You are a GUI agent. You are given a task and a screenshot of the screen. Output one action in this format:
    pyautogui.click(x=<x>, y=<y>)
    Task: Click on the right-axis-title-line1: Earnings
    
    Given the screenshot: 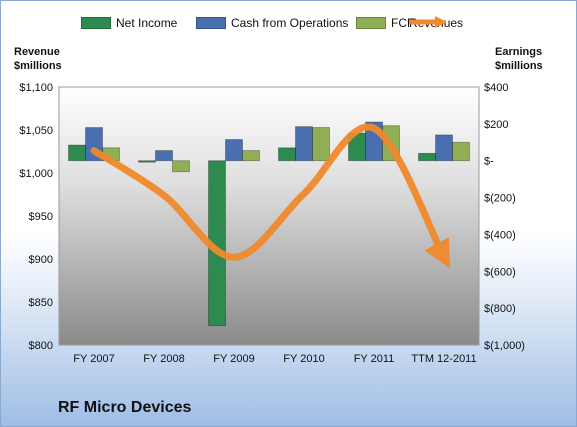 What is the action you would take?
    pyautogui.click(x=519, y=52)
    